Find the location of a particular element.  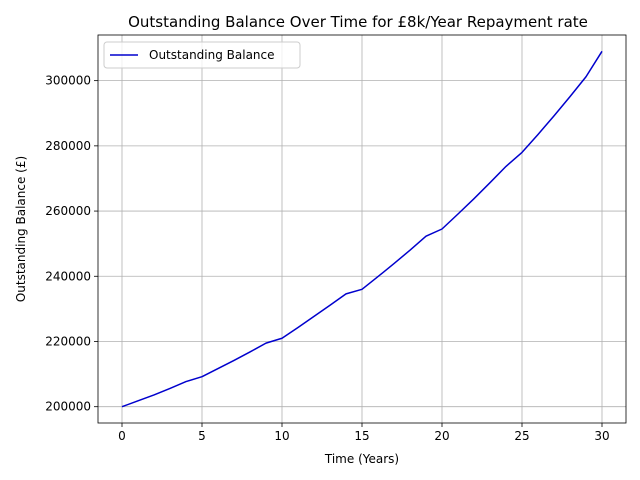

legend: Outstanding Balance is located at coordinates (202, 55).